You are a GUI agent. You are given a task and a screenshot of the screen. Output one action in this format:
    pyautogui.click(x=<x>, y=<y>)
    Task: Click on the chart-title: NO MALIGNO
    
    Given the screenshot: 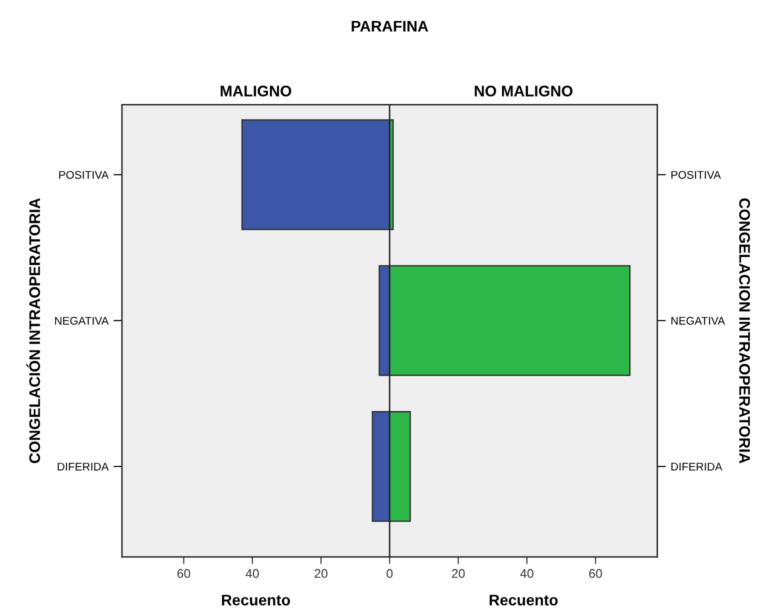 What is the action you would take?
    pyautogui.click(x=523, y=91)
    